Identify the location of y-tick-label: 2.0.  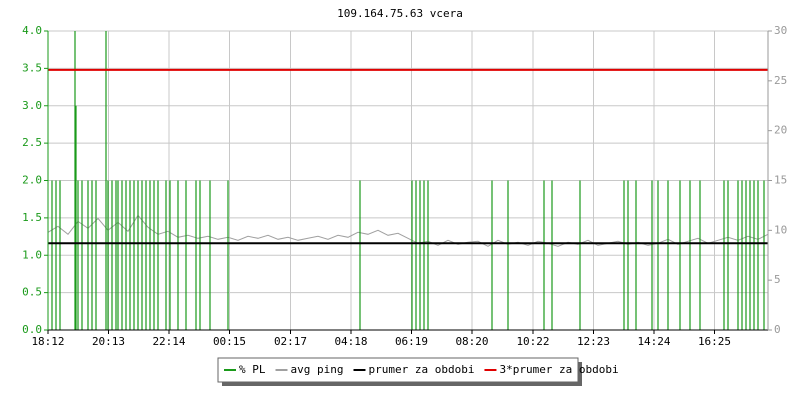
(32, 180).